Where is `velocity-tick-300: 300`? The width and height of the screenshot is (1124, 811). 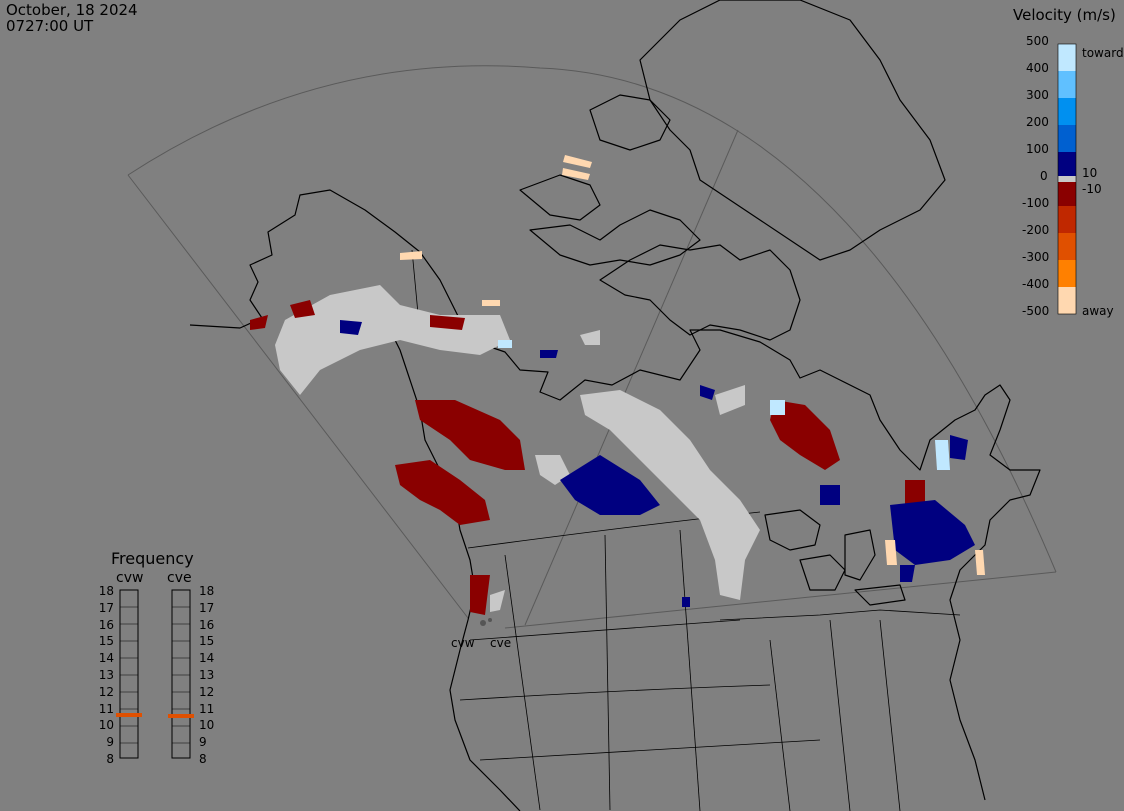 velocity-tick-300: 300 is located at coordinates (1037, 95).